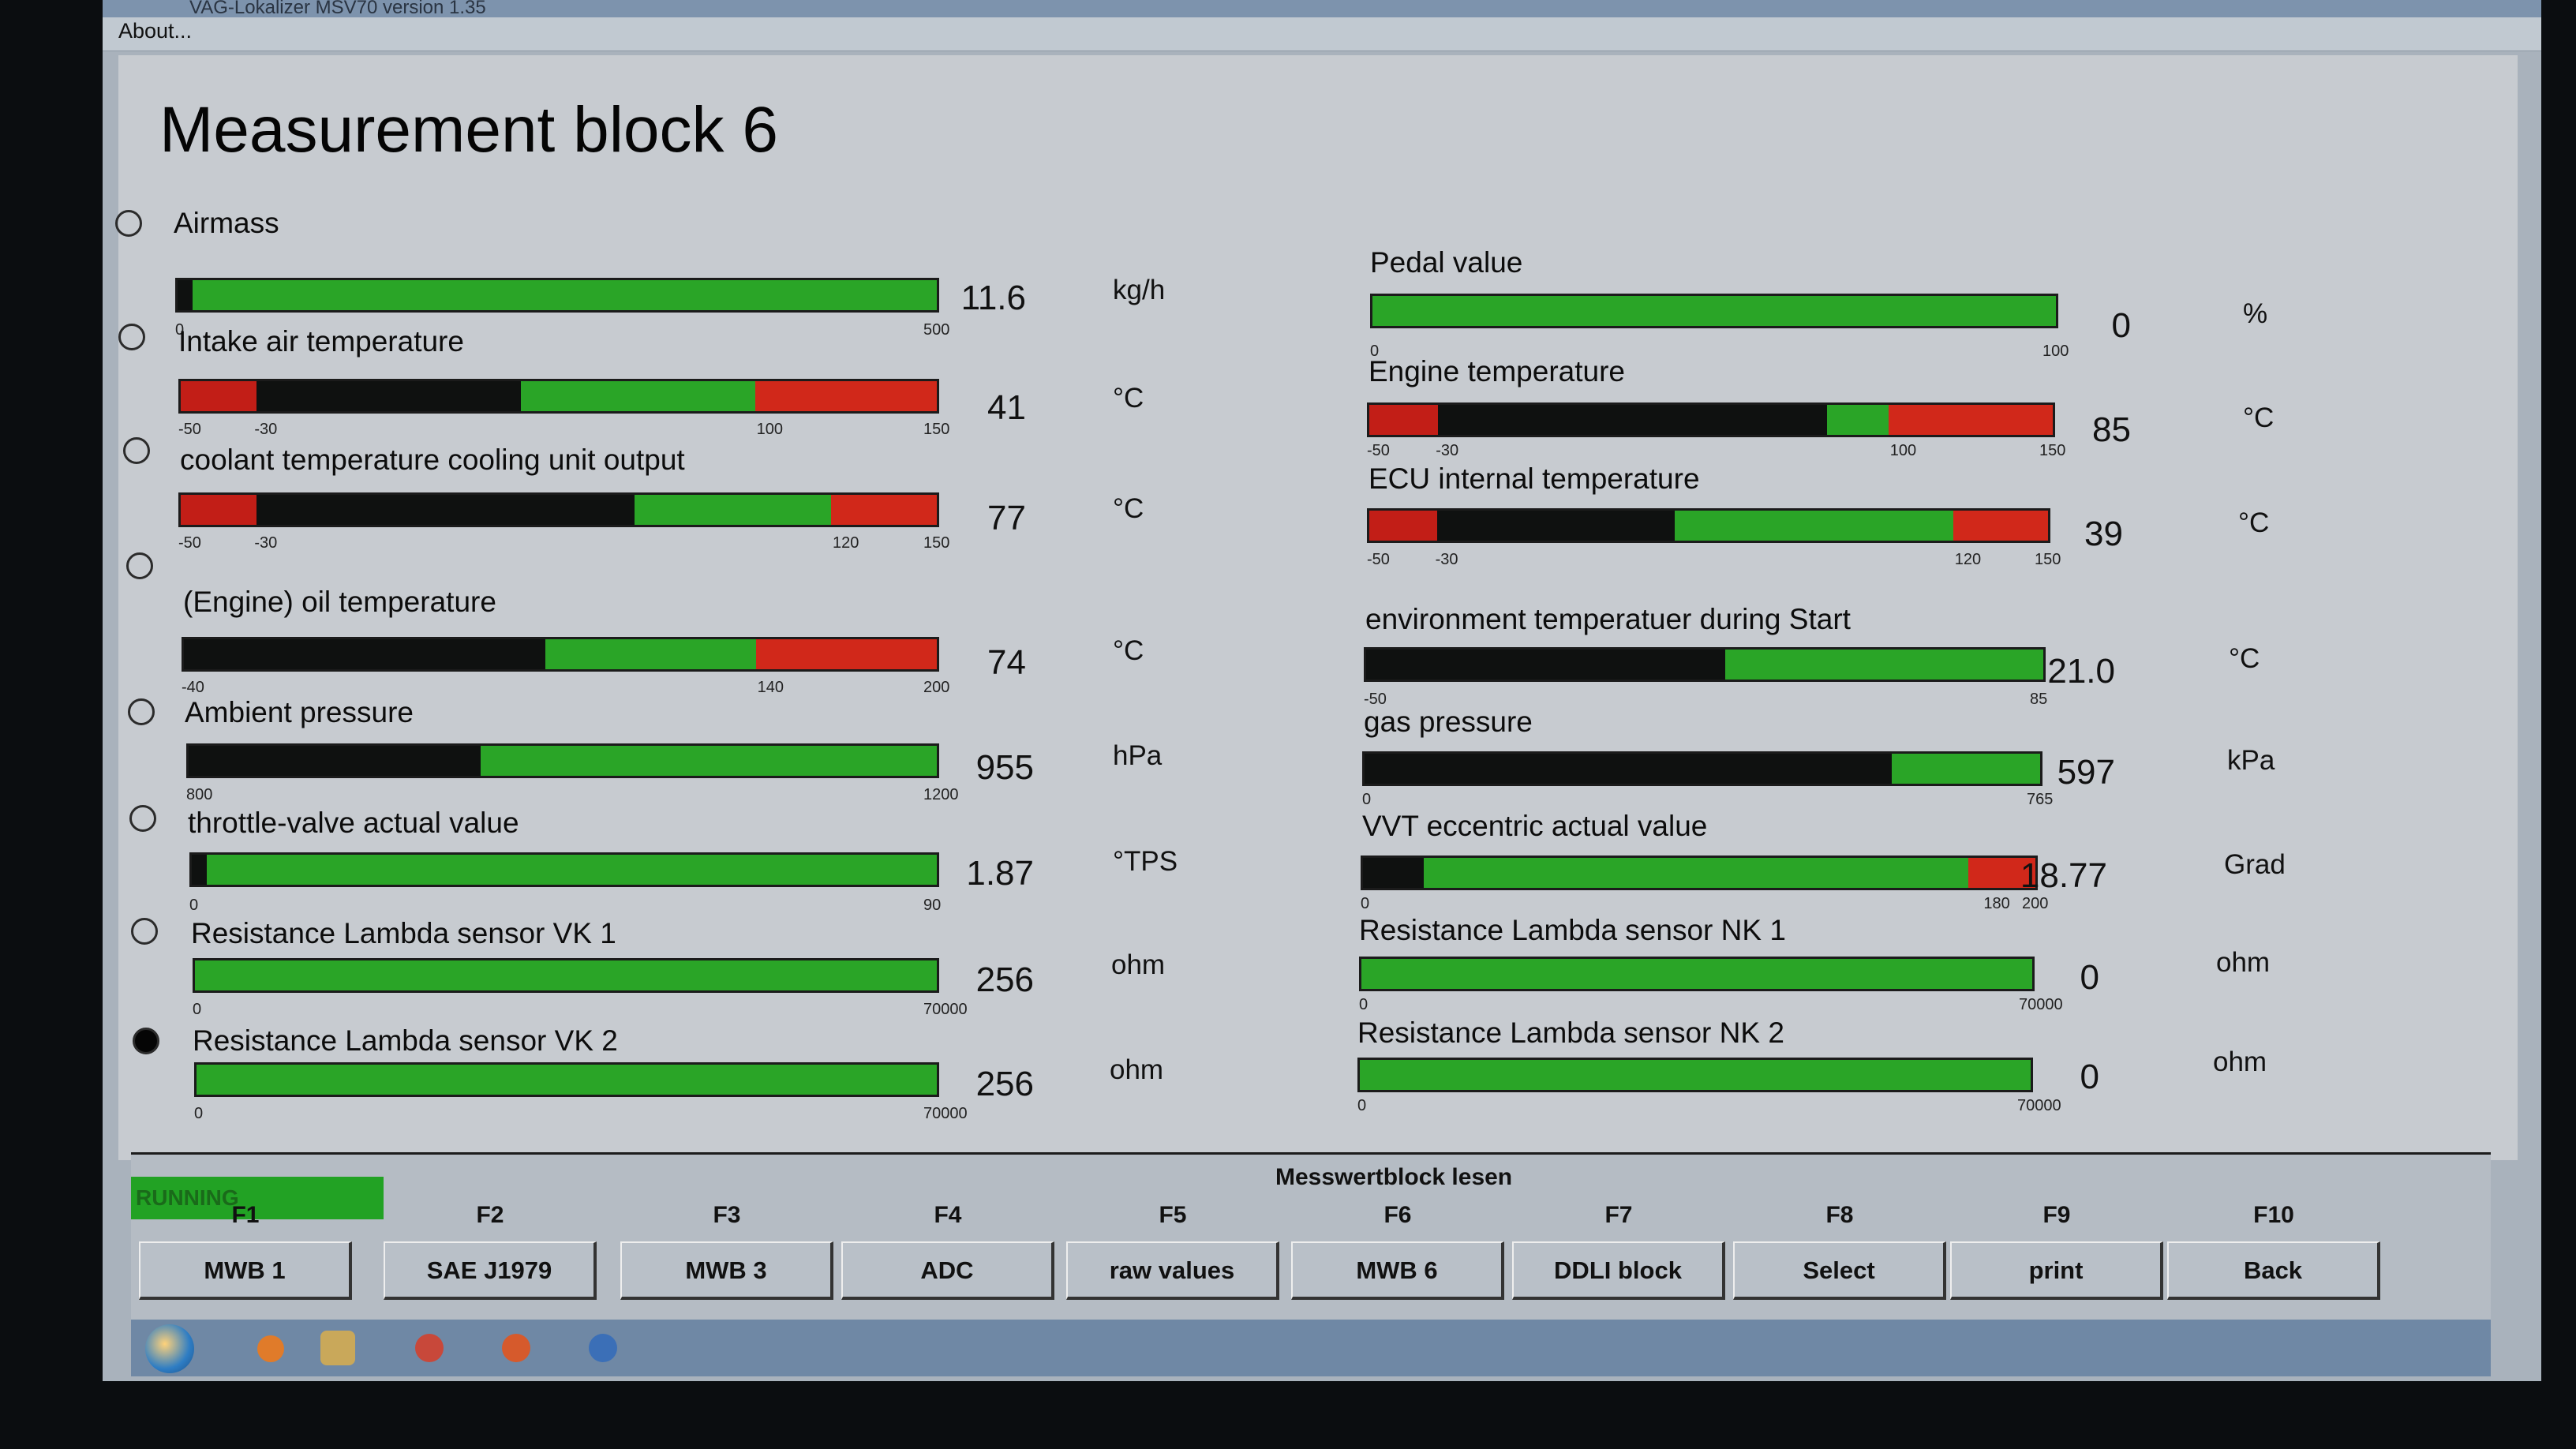  I want to click on right-label-3: environment temperatuer during Start, so click(1608, 619).